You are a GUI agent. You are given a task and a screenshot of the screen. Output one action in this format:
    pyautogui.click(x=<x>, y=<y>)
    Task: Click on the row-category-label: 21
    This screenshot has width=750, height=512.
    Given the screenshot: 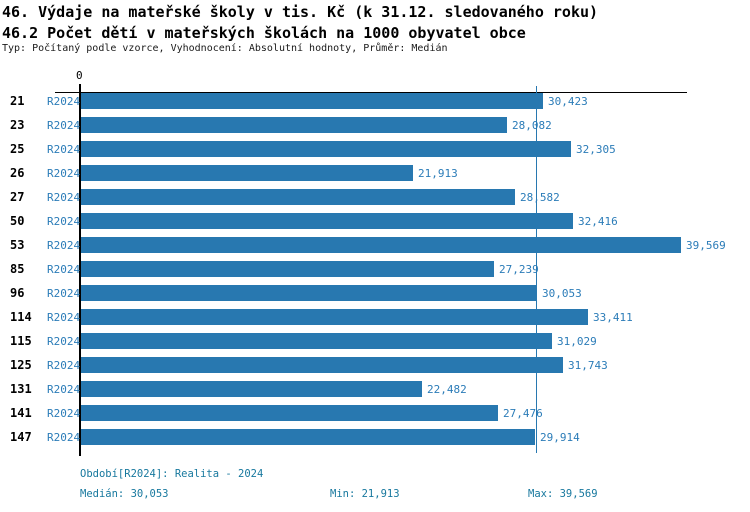 What is the action you would take?
    pyautogui.click(x=17, y=101)
    